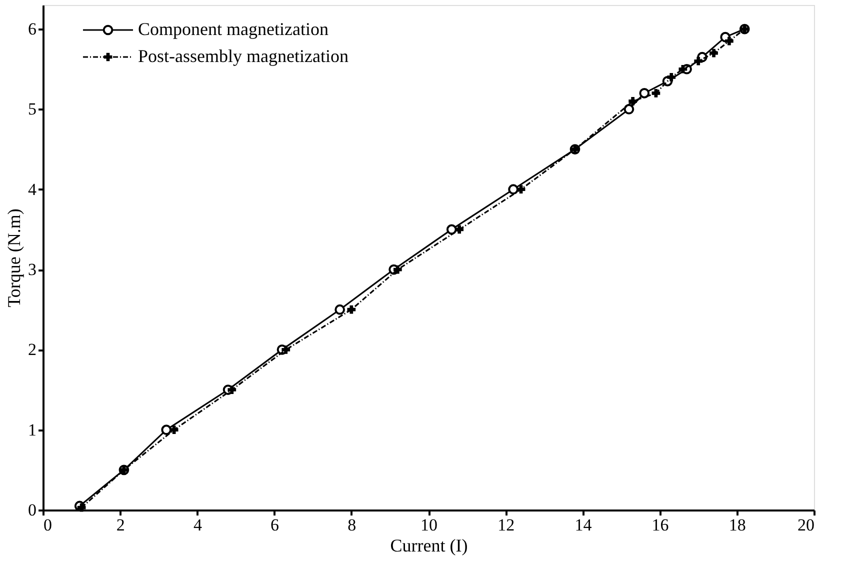 The width and height of the screenshot is (844, 583). I want to click on y-tick-label: 0, so click(32, 510).